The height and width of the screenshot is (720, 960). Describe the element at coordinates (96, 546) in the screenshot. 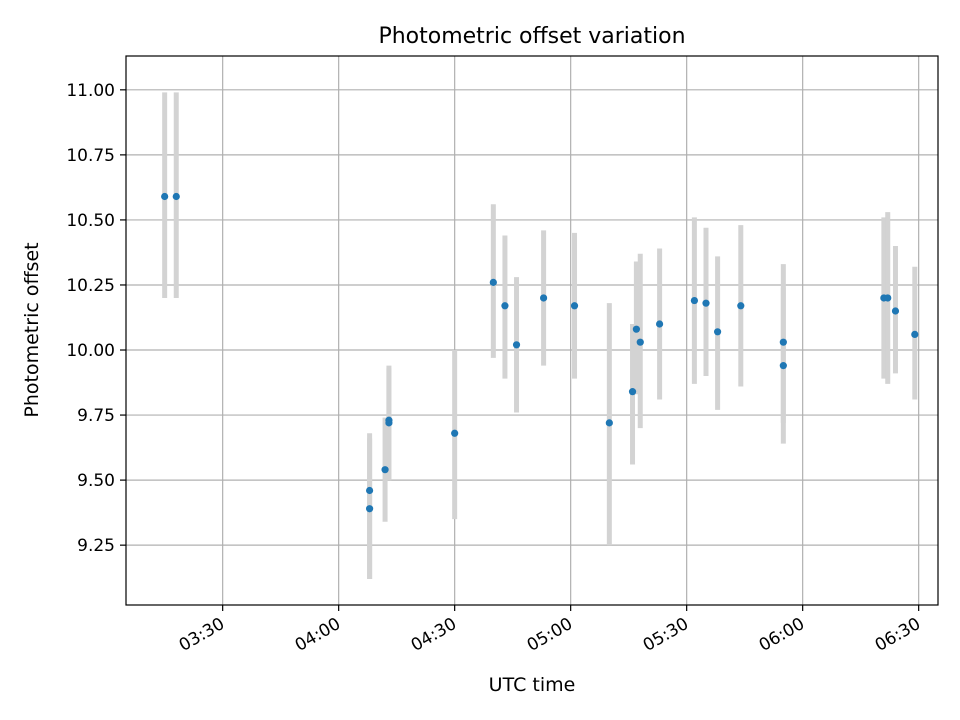

I see `y-tick-label: 9.25` at that location.